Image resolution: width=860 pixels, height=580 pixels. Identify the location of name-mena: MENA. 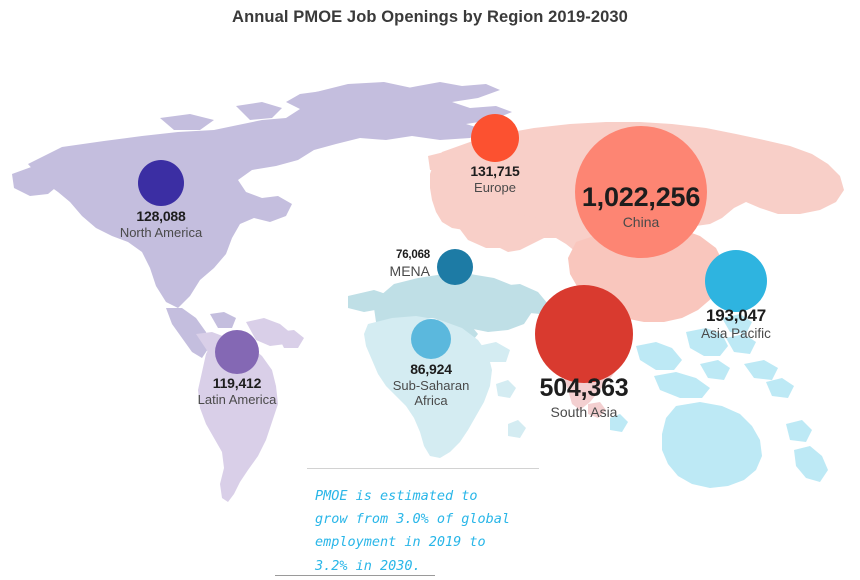
(409, 270).